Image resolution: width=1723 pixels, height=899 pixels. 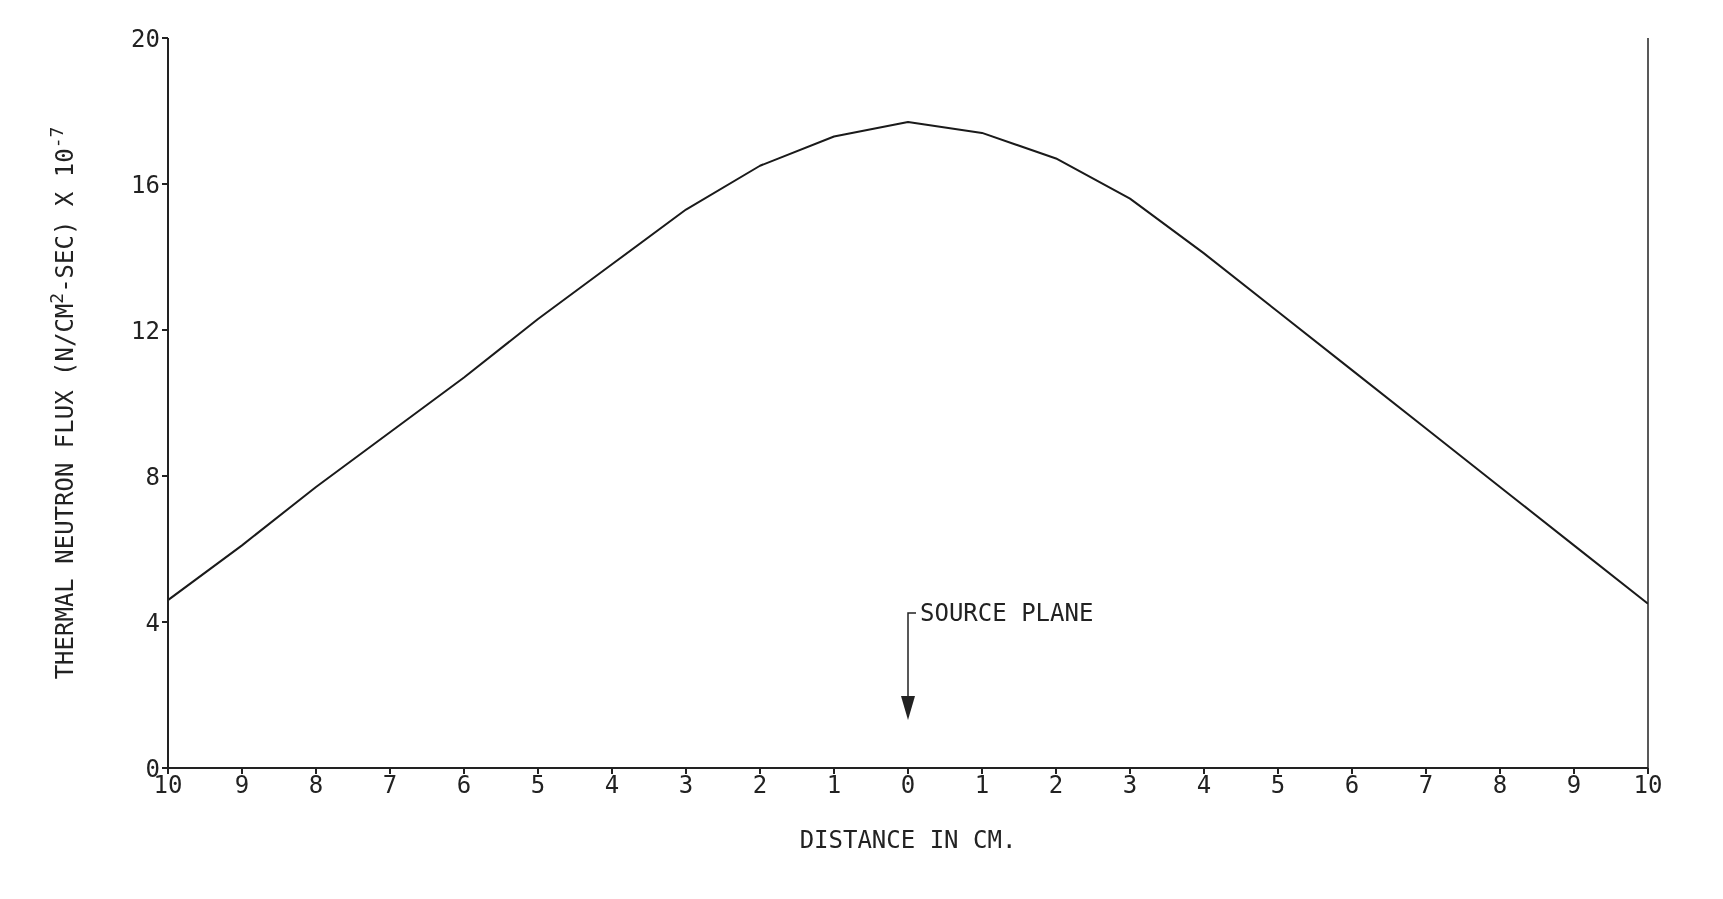 What do you see at coordinates (908, 785) in the screenshot?
I see `x-tick-label: 0` at bounding box center [908, 785].